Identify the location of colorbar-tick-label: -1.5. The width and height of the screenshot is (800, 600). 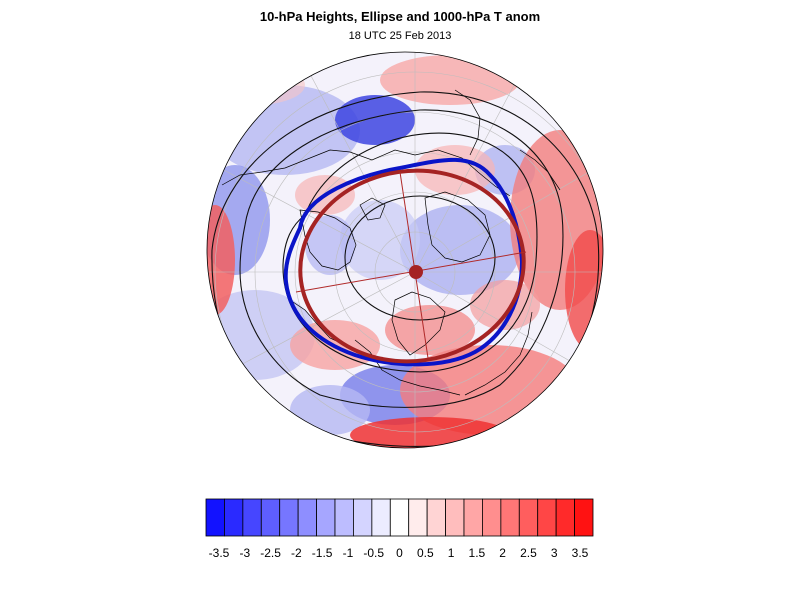
(322, 553).